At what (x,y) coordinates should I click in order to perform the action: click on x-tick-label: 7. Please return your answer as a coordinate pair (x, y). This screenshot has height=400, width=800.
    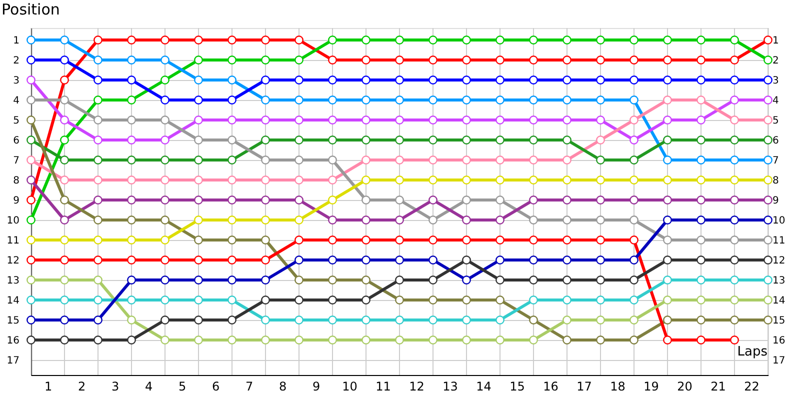
    Looking at the image, I should click on (249, 387).